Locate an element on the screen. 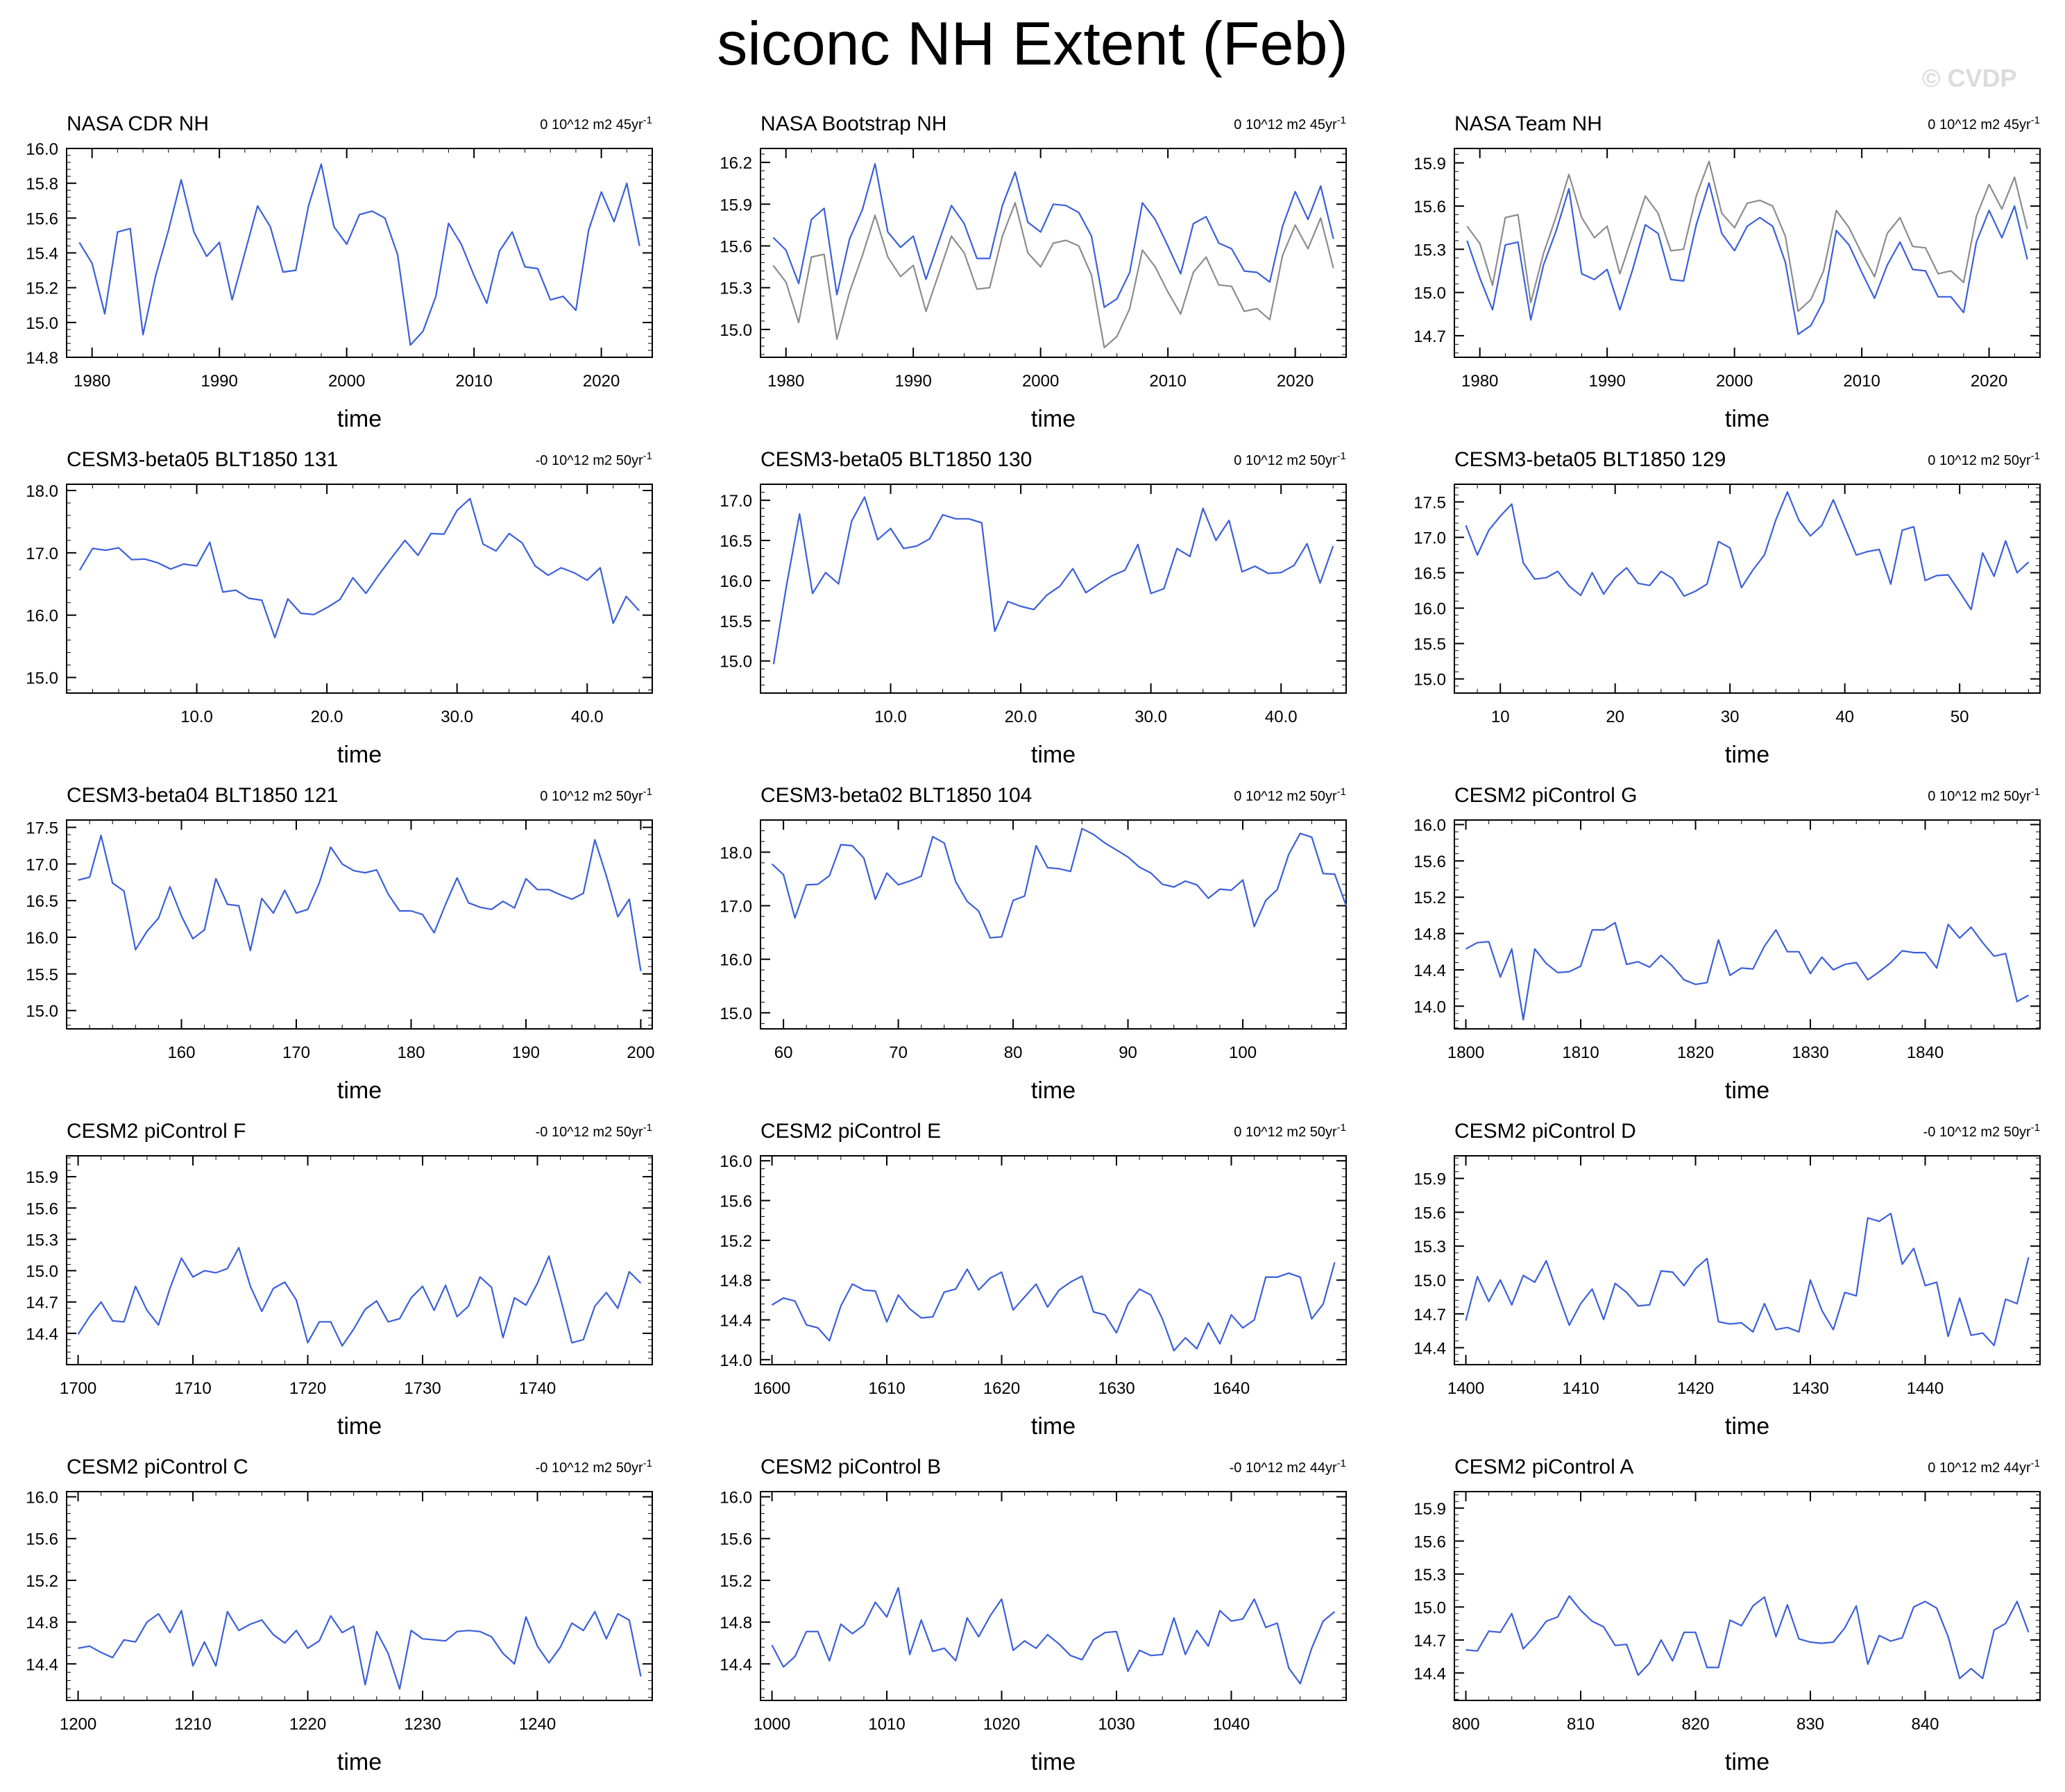 The width and height of the screenshot is (2065, 1792). panel-title: CESM2 piControl G is located at coordinates (1545, 795).